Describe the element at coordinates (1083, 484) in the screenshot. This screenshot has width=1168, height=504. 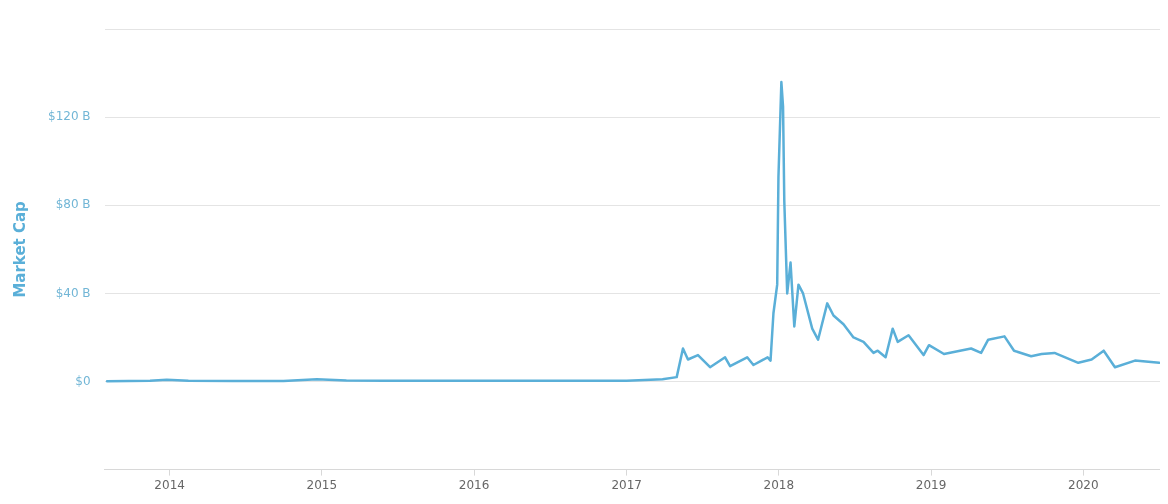
I see `x-tick-label: 2020` at that location.